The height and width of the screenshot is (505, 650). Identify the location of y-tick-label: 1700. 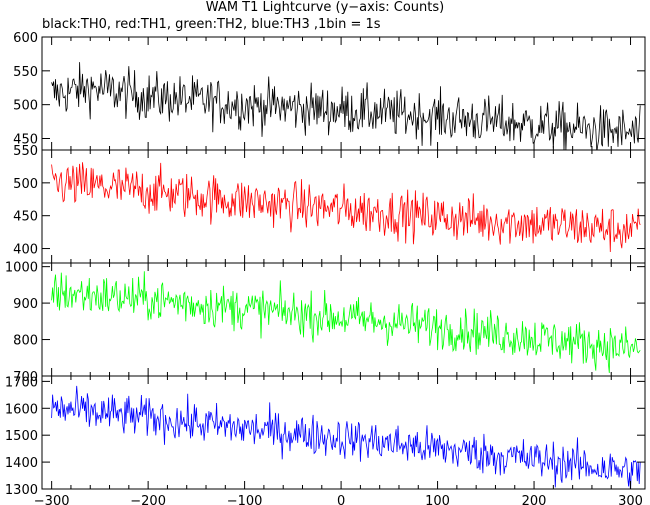
(21, 382).